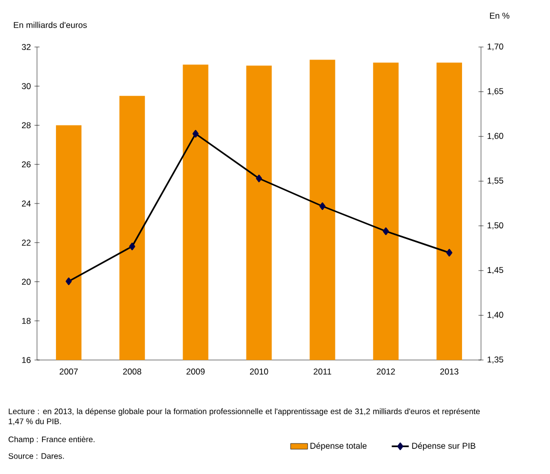 The image size is (550, 474). I want to click on x-tick-label: 2011, so click(323, 371).